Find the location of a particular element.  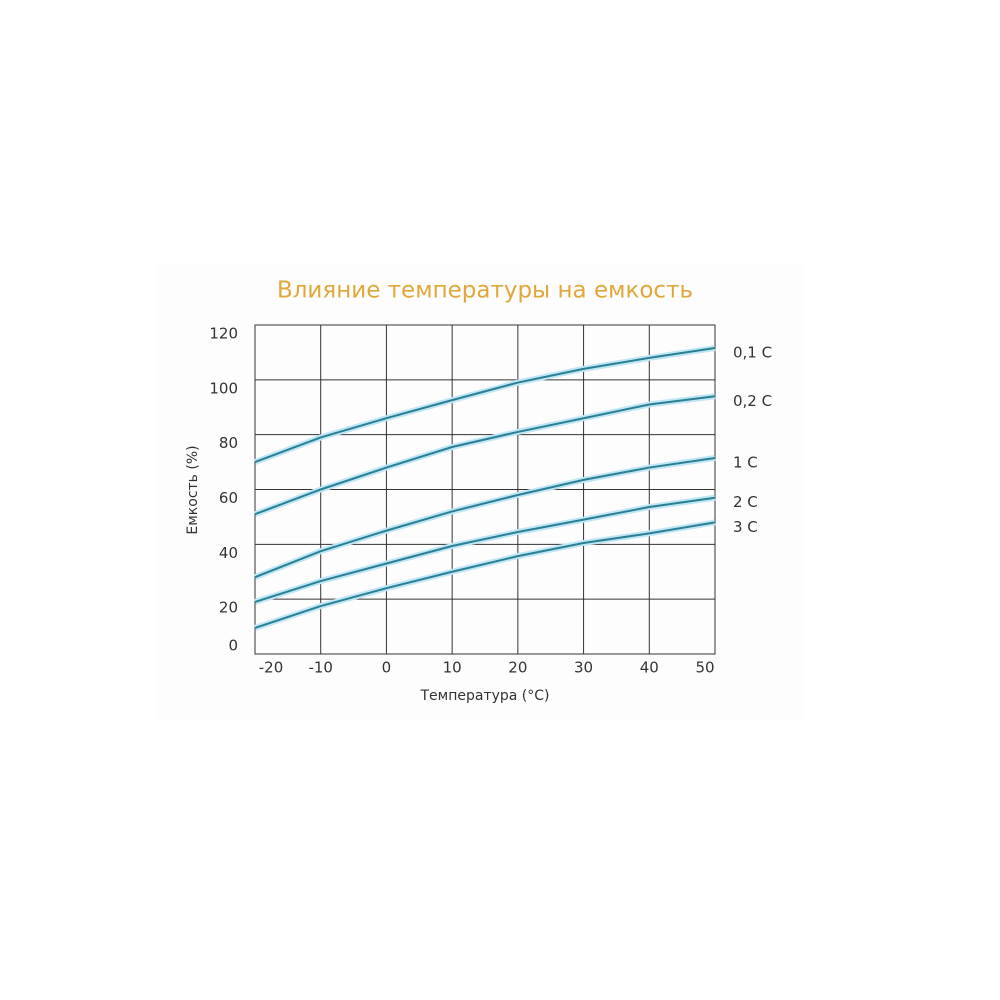

y-axis-label: Емкость (%) is located at coordinates (193, 489).